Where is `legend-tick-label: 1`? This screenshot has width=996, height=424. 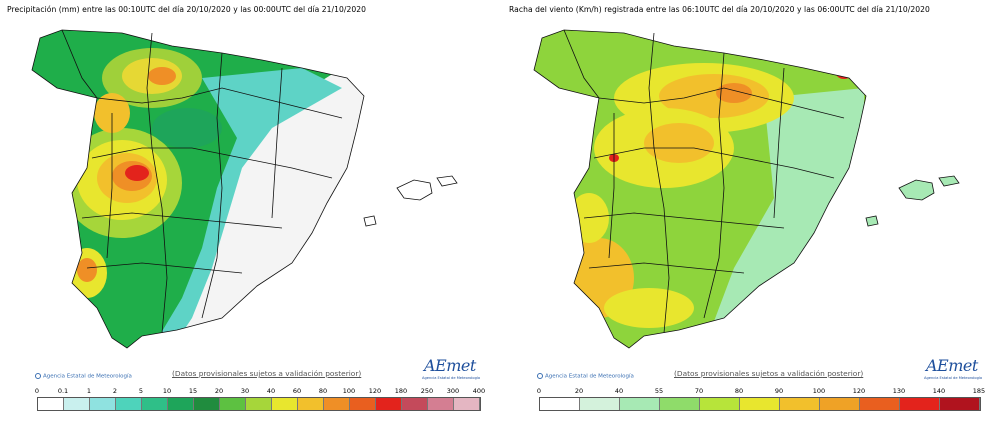 legend-tick-label: 1 is located at coordinates (89, 391).